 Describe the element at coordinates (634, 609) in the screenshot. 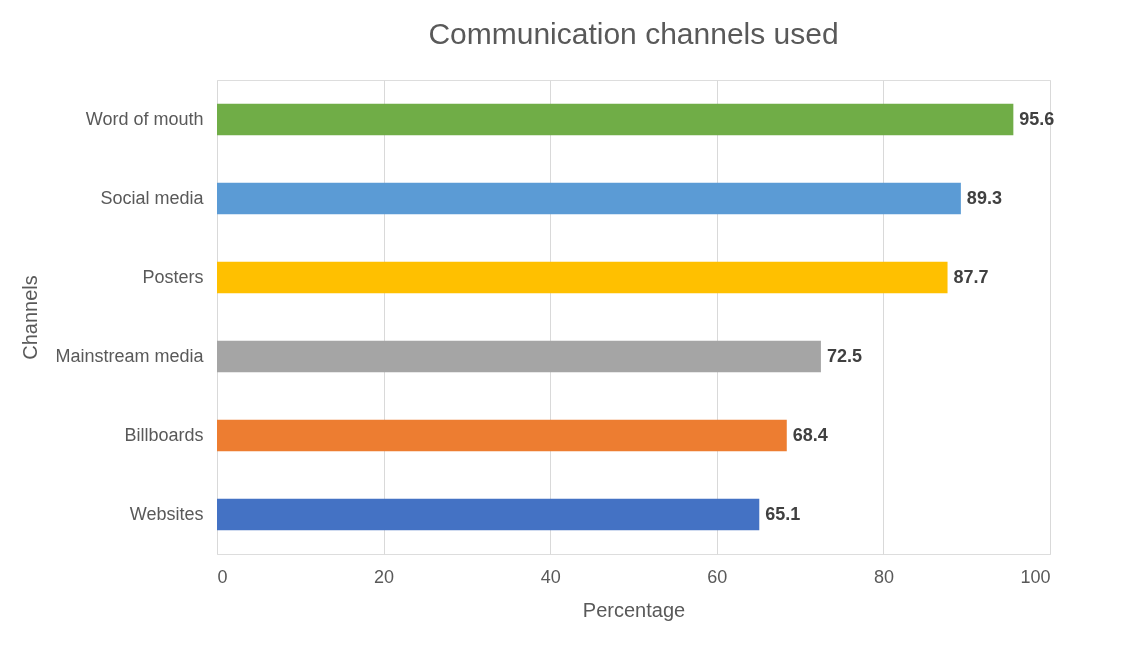

I see `x-axis-title: Percentage` at that location.